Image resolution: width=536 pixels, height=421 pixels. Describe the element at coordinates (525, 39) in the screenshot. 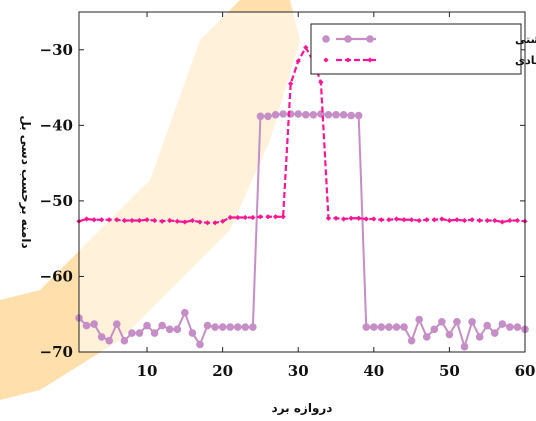

I see `legend-label-returned: سیگنال بازگشتی` at that location.